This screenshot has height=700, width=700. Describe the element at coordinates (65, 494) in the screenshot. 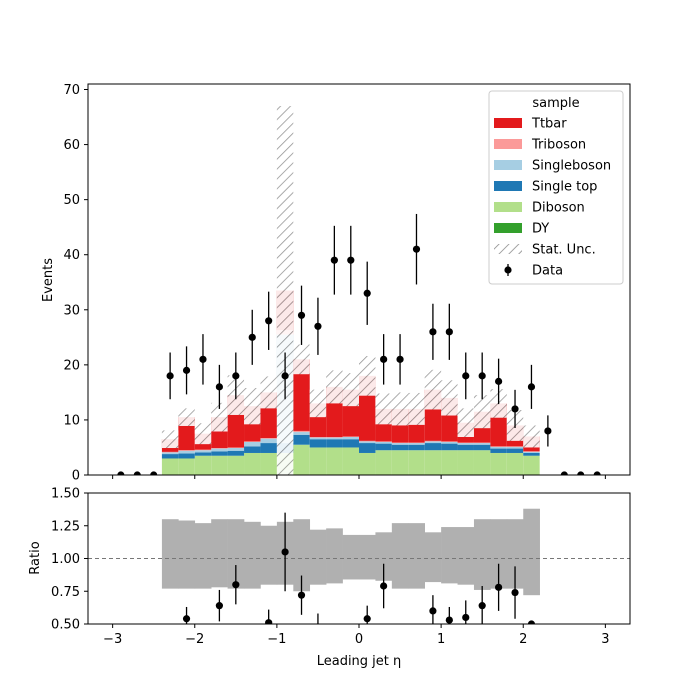

I see `ratio-y-tick-label: 1.50` at that location.